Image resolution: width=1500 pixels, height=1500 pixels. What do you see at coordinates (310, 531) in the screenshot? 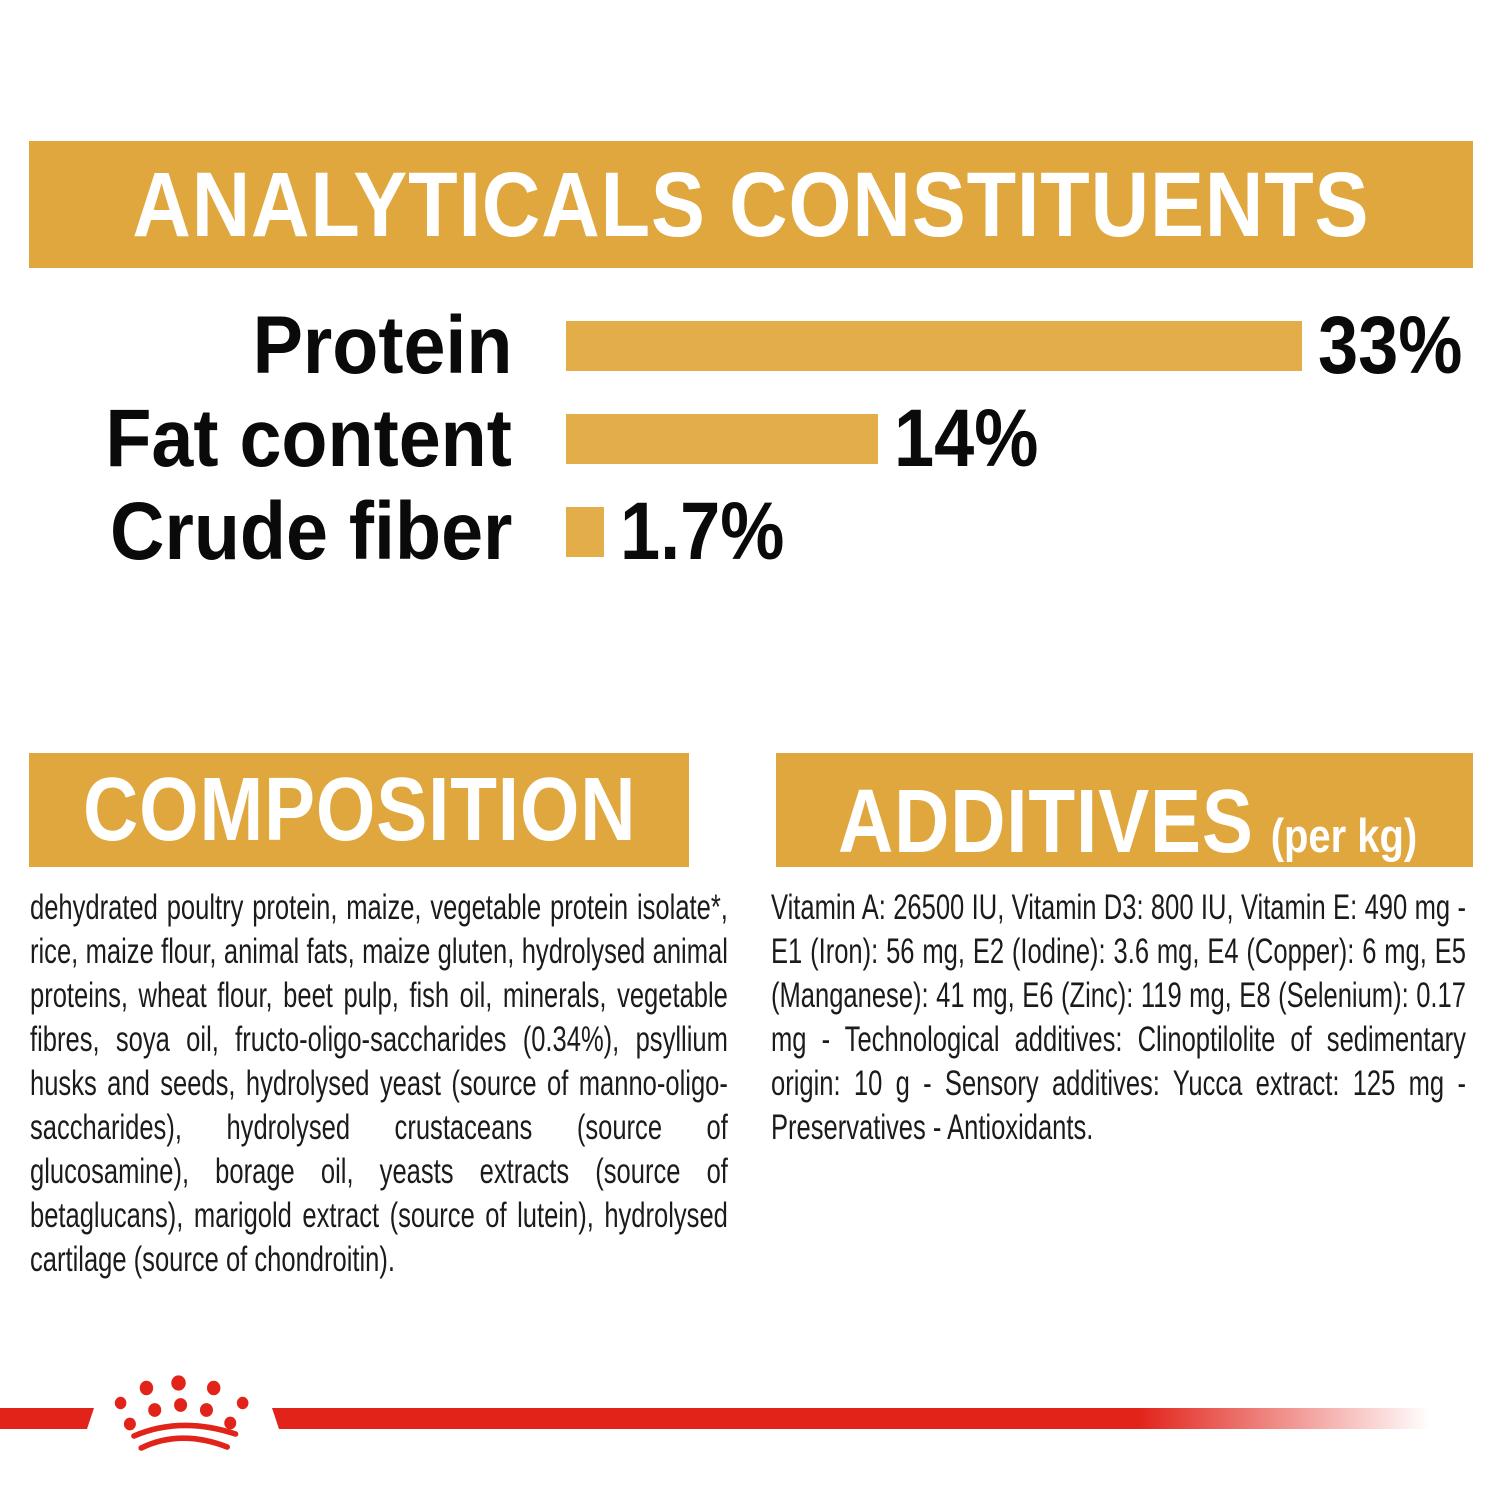
I see `chart-category-label: Crude fiber` at bounding box center [310, 531].